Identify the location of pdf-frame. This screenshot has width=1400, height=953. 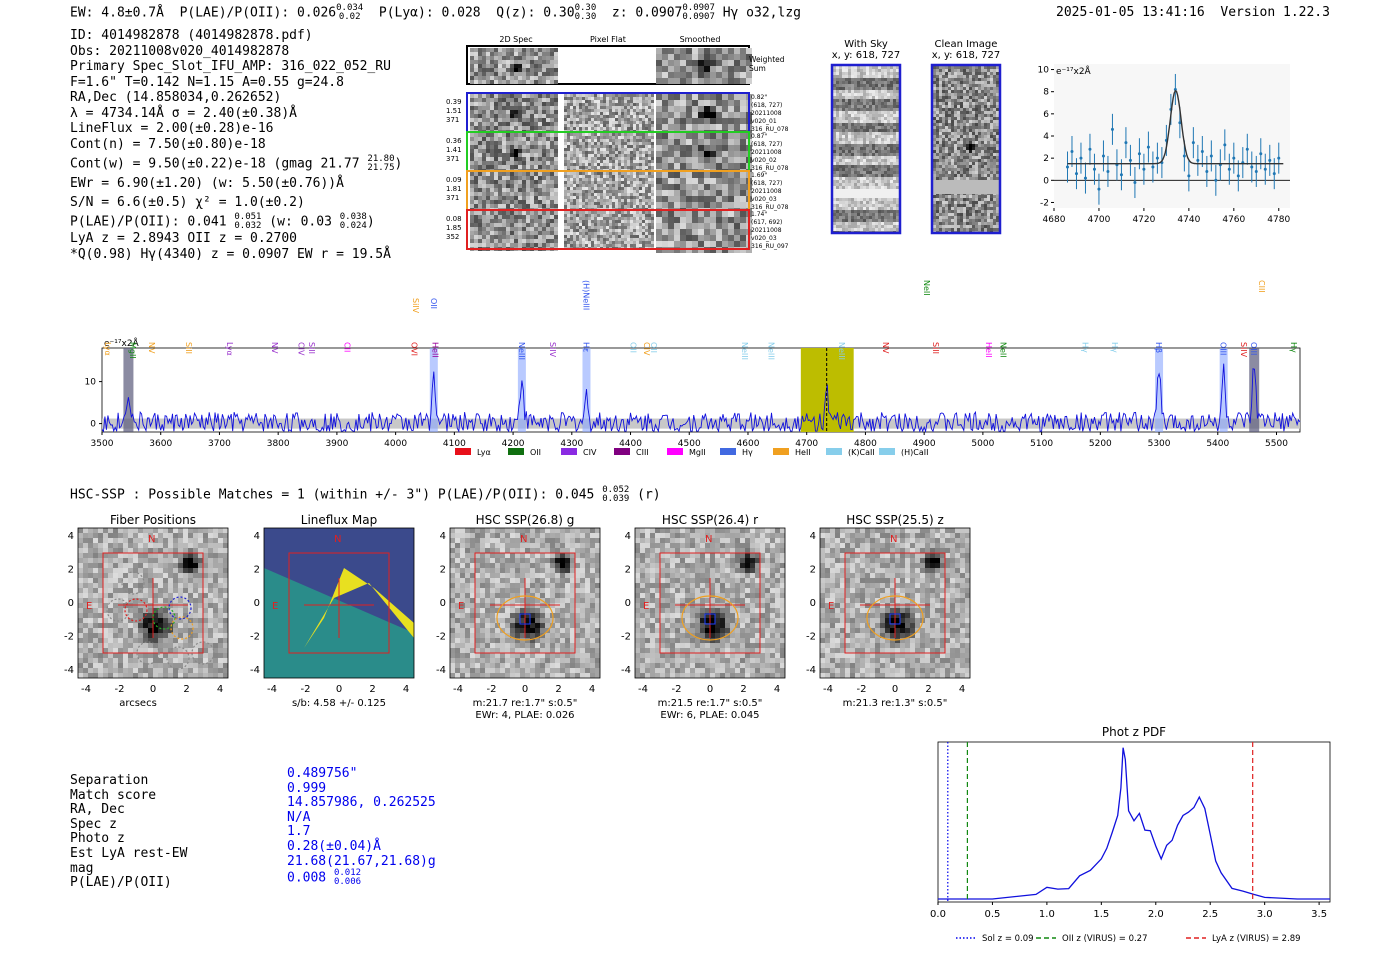
(1134, 822).